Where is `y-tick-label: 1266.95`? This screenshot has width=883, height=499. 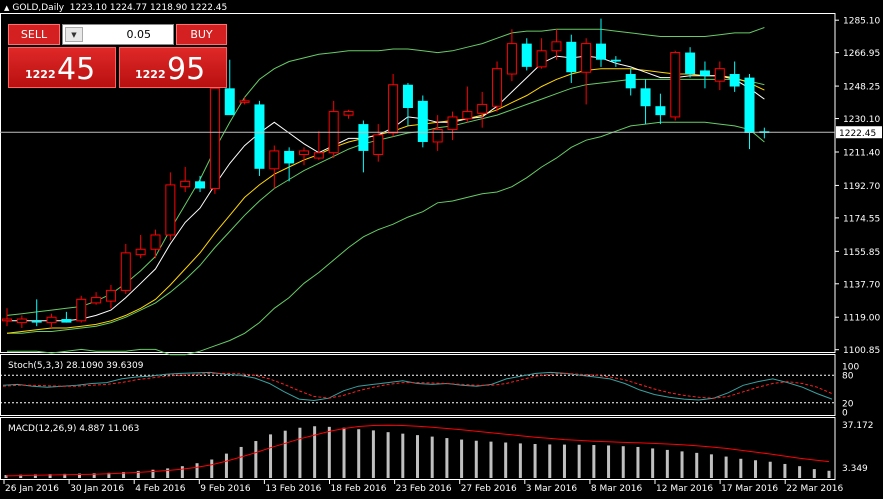 y-tick-label: 1266.95 is located at coordinates (861, 54).